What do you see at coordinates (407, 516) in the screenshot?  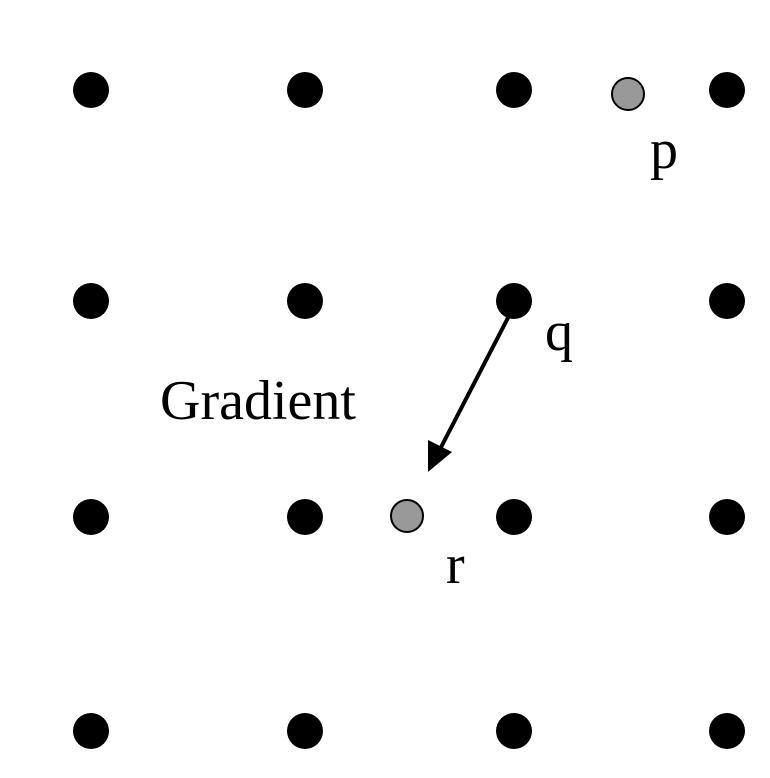 I see `point-r` at bounding box center [407, 516].